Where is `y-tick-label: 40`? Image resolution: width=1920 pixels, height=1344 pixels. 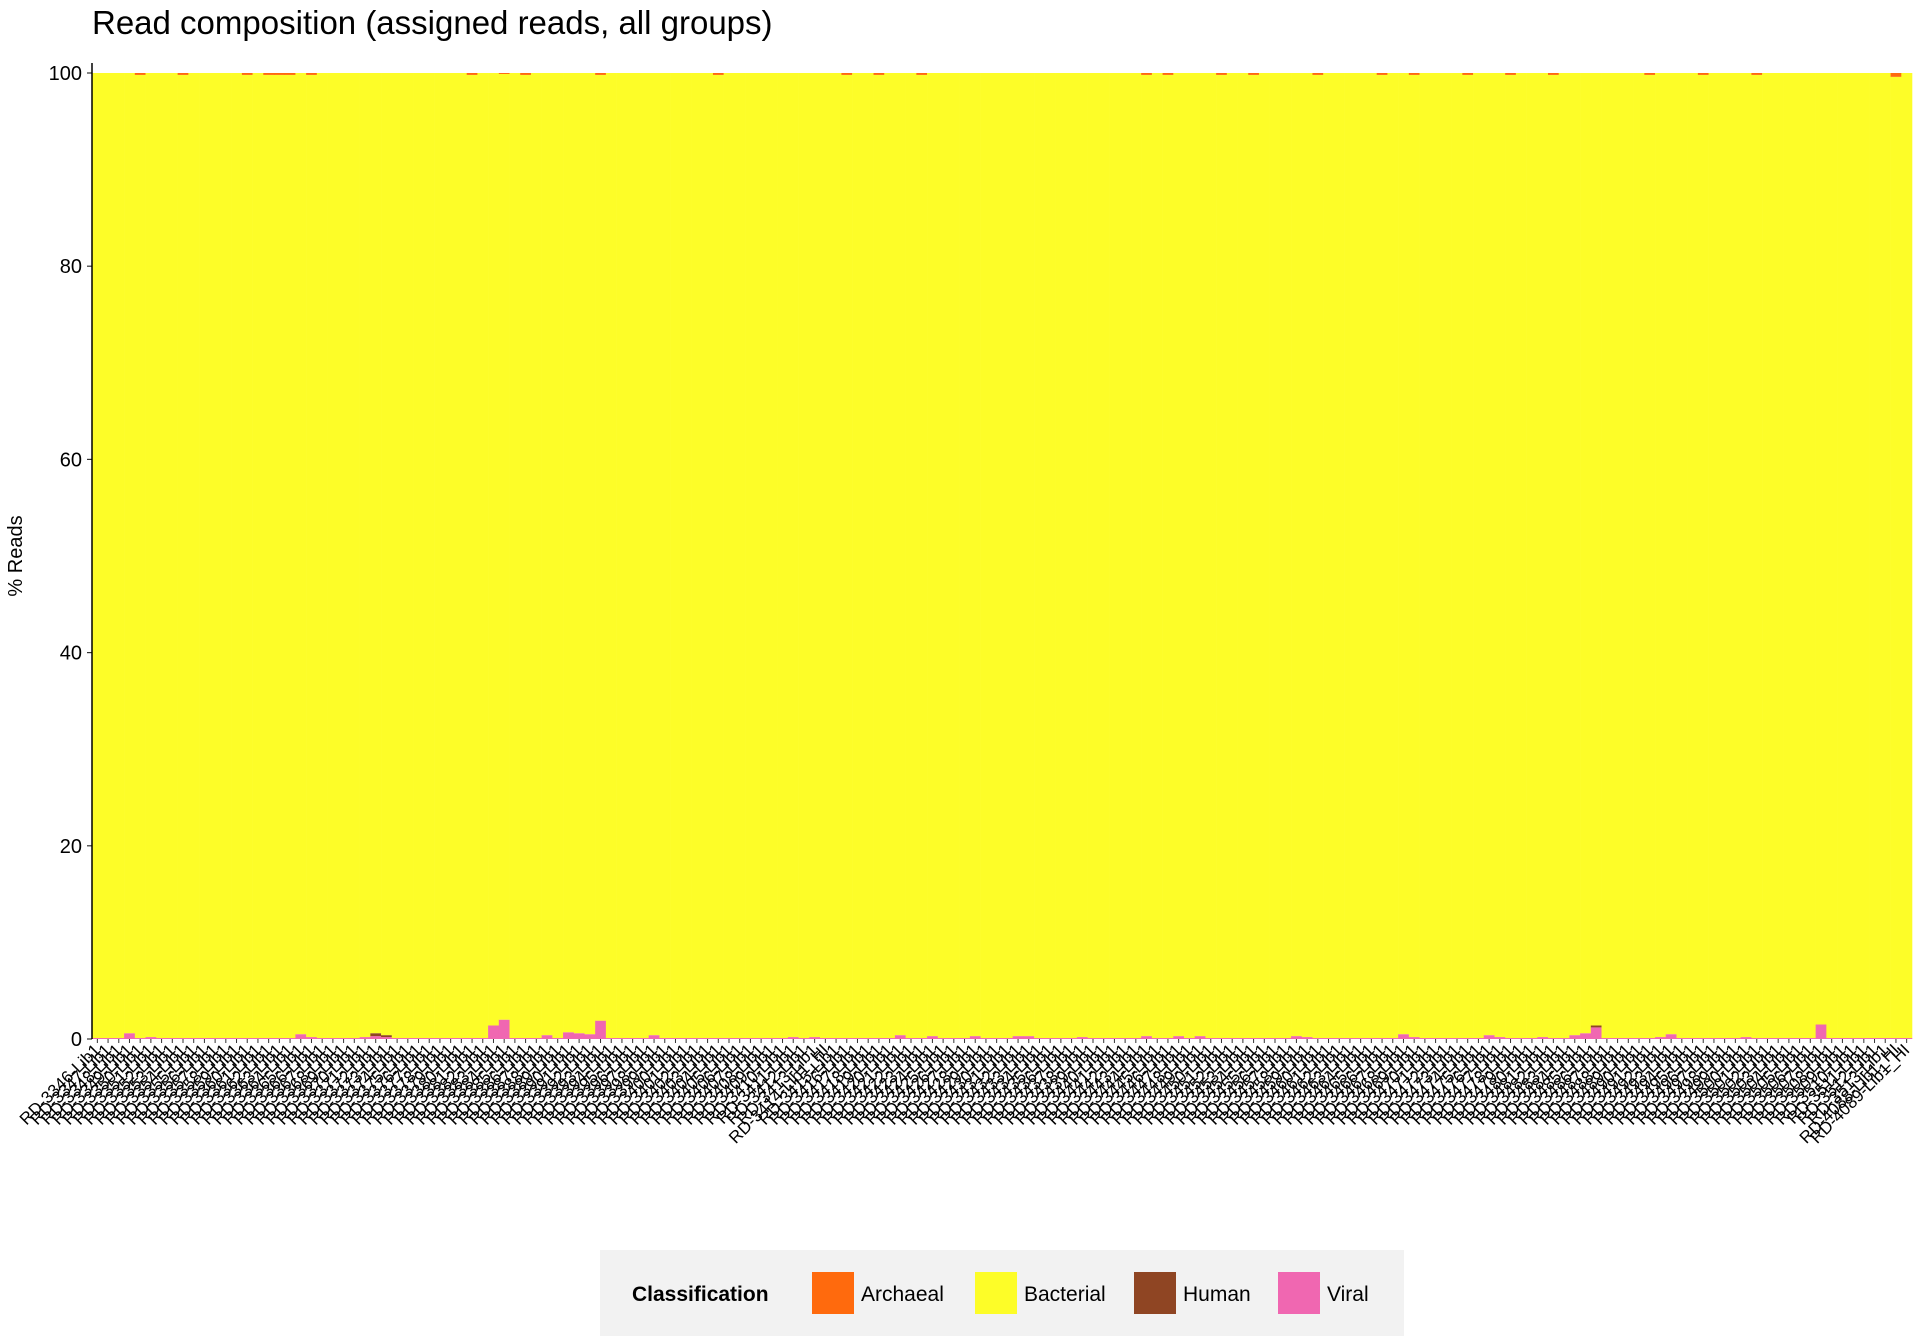 y-tick-label: 40 is located at coordinates (71, 654).